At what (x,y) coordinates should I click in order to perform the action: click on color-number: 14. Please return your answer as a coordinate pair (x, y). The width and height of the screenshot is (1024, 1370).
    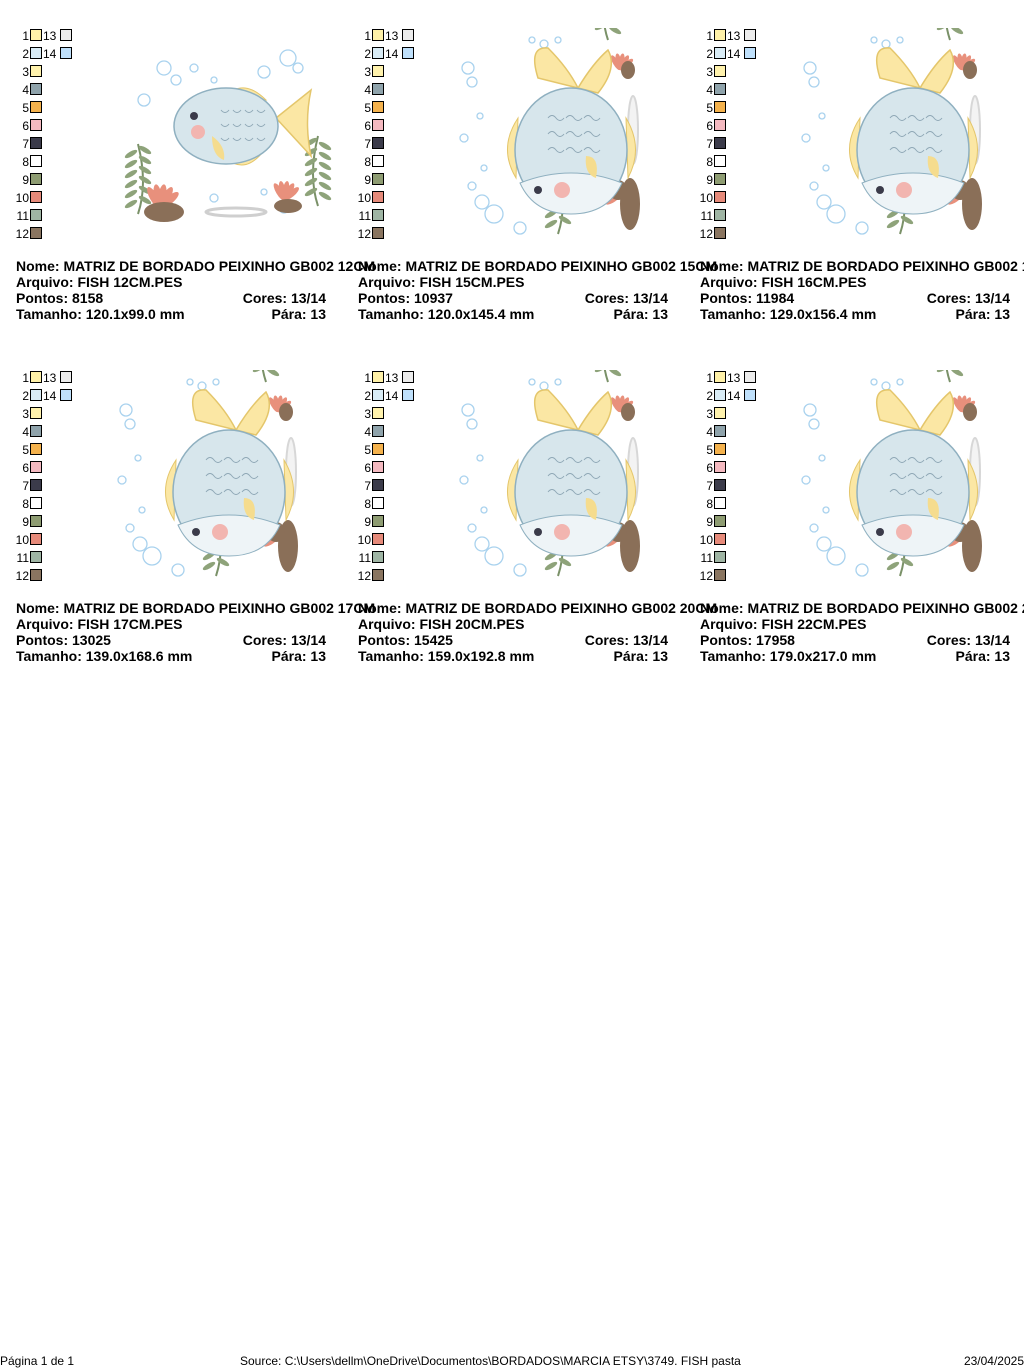
    Looking at the image, I should click on (50, 396).